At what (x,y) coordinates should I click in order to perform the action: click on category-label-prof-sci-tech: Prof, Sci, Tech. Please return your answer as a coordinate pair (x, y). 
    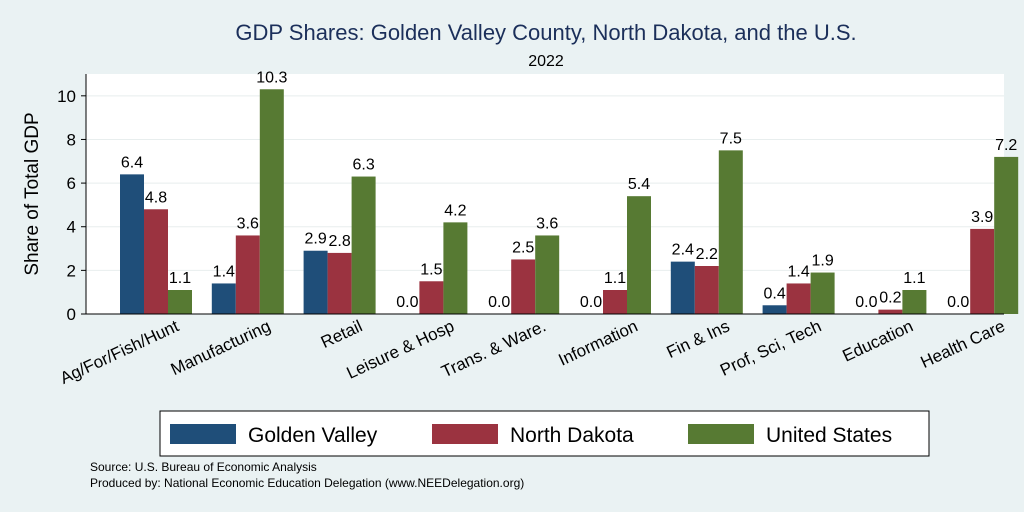
    Looking at the image, I should click on (770, 347).